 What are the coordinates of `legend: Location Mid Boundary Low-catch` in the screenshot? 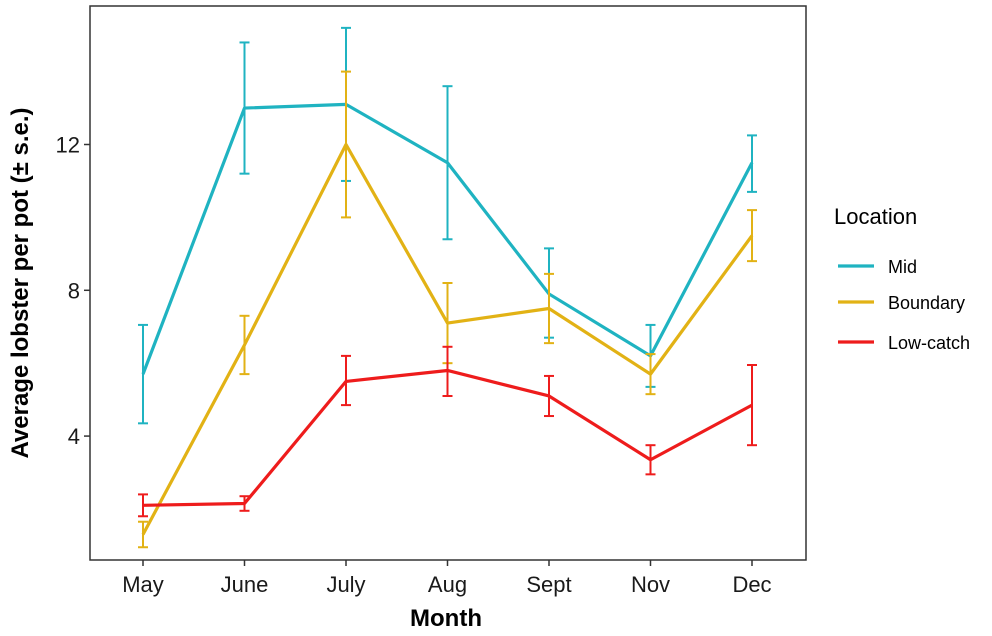 It's located at (902, 278).